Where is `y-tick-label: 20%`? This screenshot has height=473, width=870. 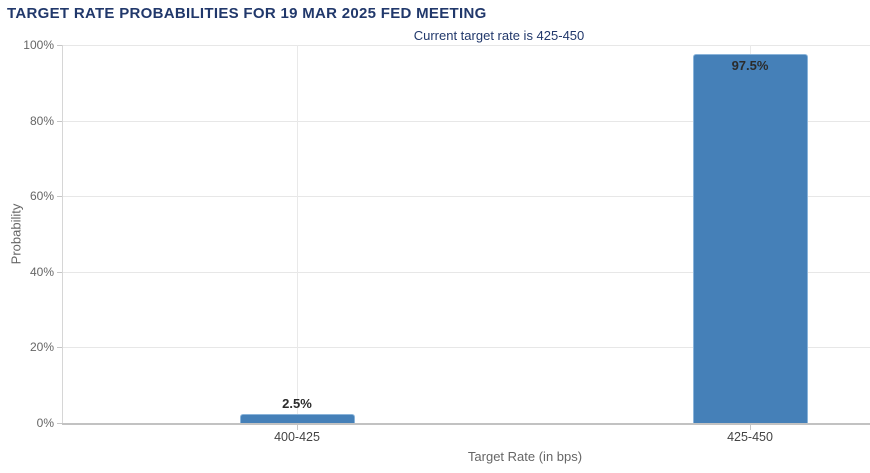
y-tick-label: 20% is located at coordinates (41, 347).